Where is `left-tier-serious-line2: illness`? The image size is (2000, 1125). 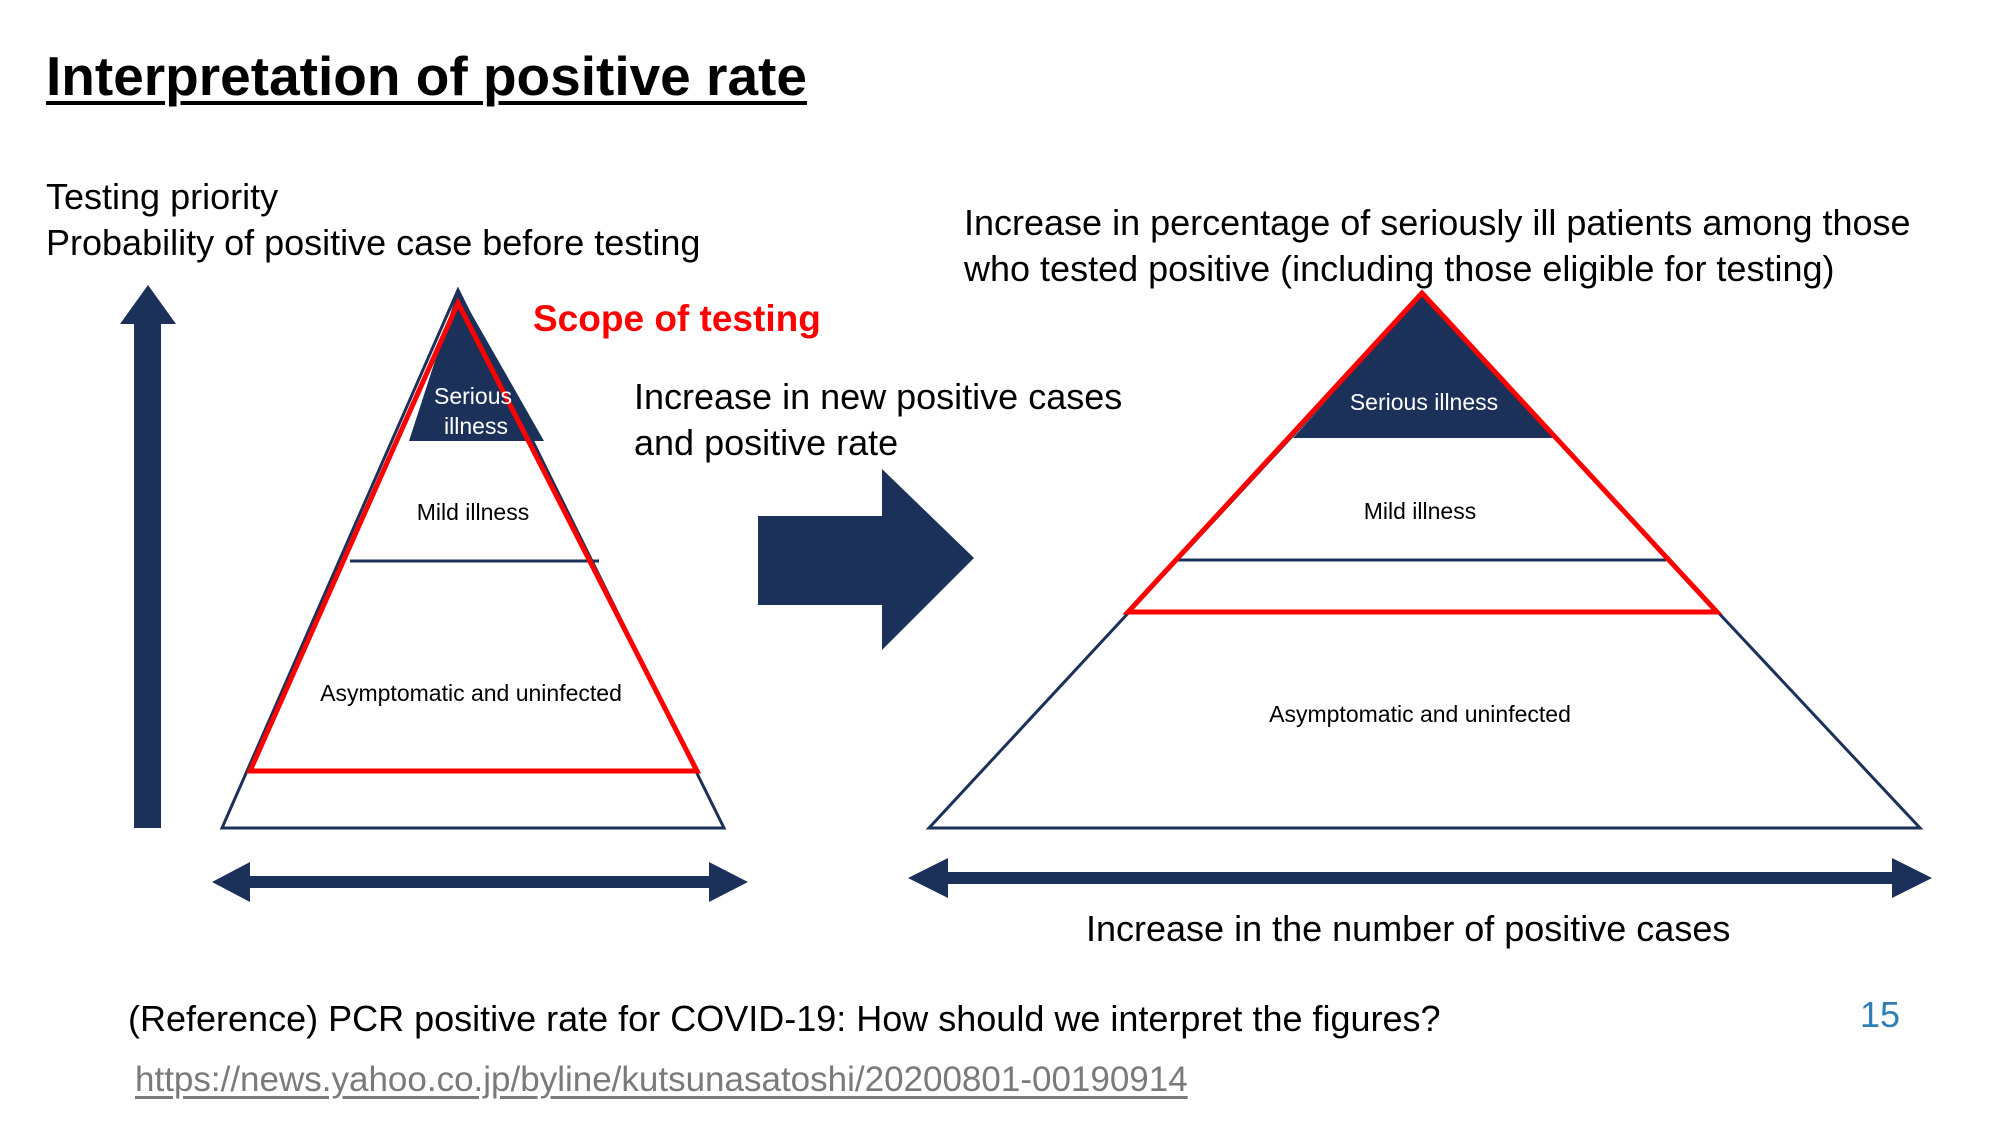 left-tier-serious-line2: illness is located at coordinates (476, 426).